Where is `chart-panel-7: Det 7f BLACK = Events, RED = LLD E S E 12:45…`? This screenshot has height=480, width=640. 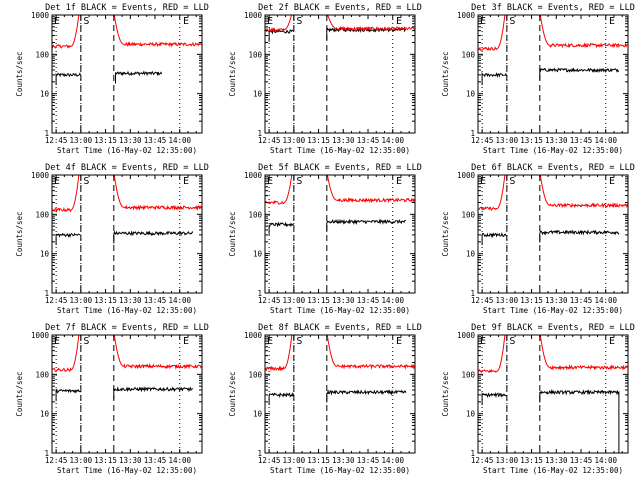
chart-panel-7: Det 7f BLACK = Events, RED = LLD E S E 12:45… is located at coordinates (112, 399).